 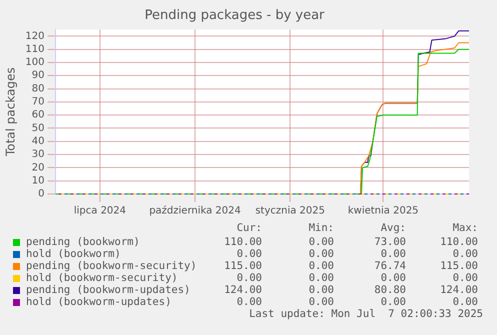 I want to click on y-tick-label: 0, so click(x=41, y=194).